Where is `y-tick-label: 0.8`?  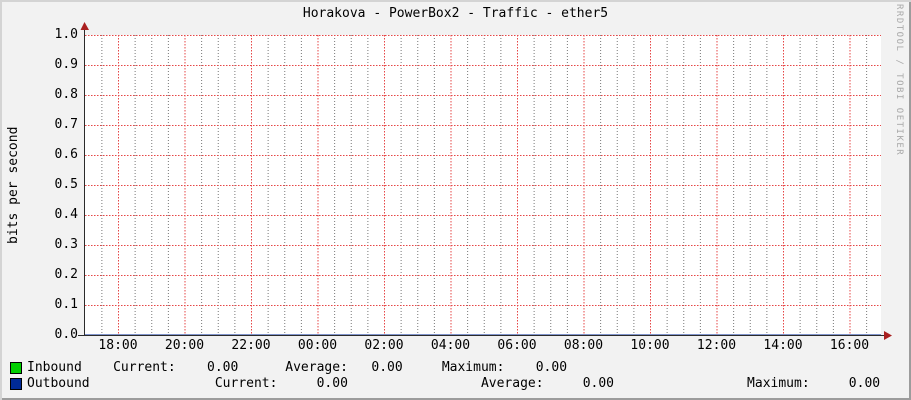
y-tick-label: 0.8 is located at coordinates (66, 94).